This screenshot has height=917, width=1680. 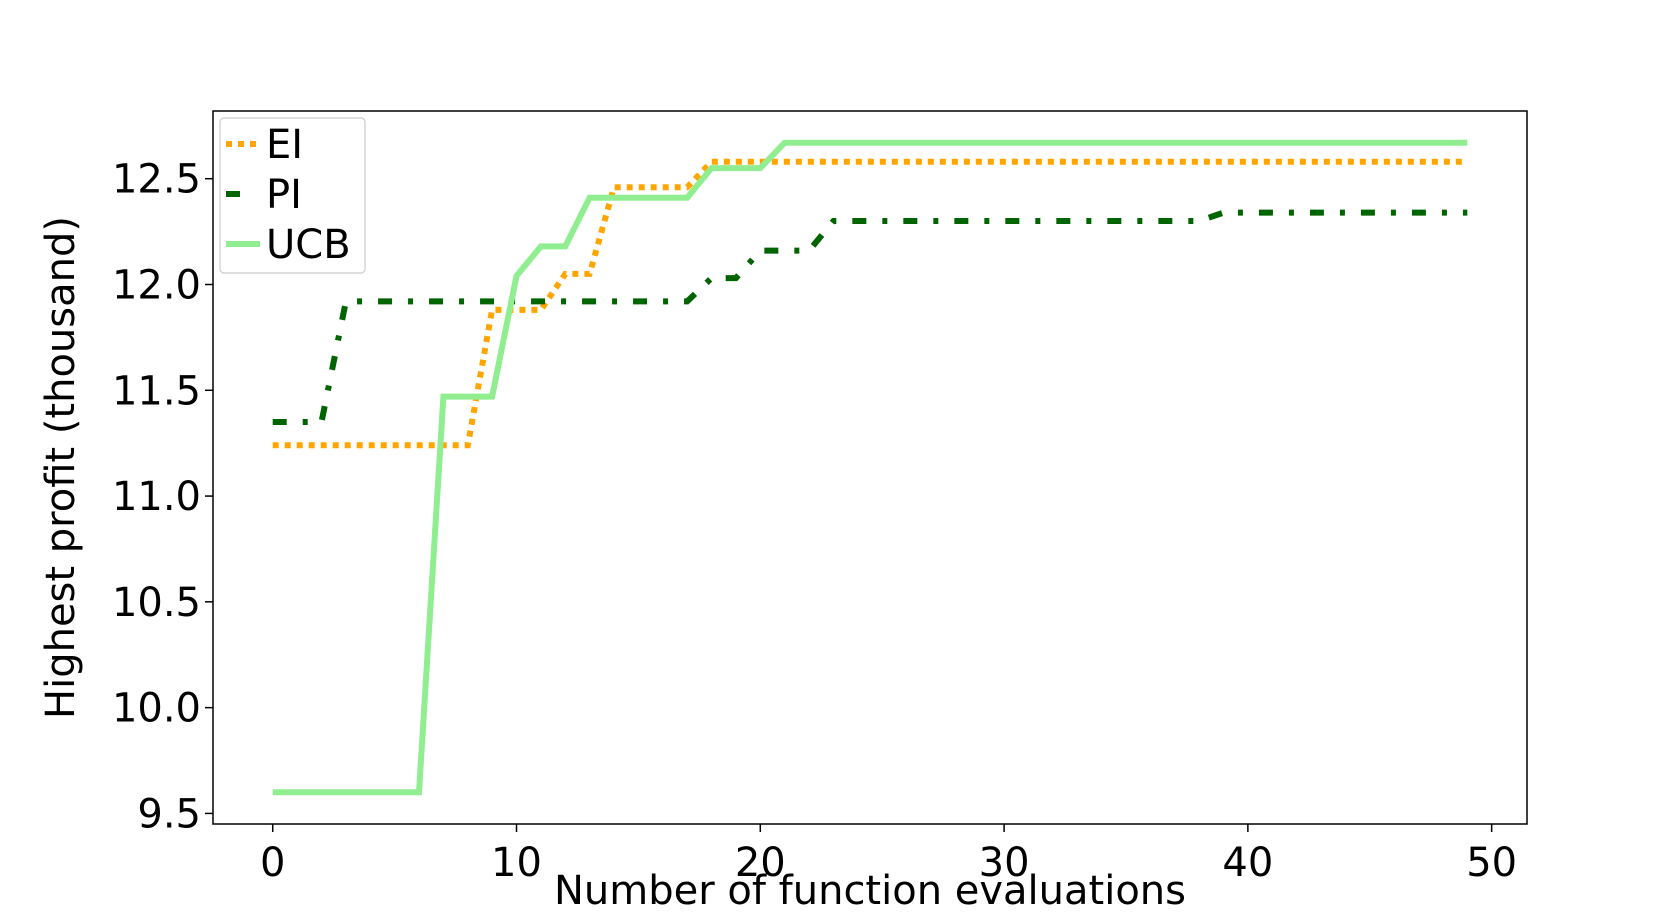 What do you see at coordinates (61, 467) in the screenshot?
I see `y-axis-label: Highest profit (thousand)` at bounding box center [61, 467].